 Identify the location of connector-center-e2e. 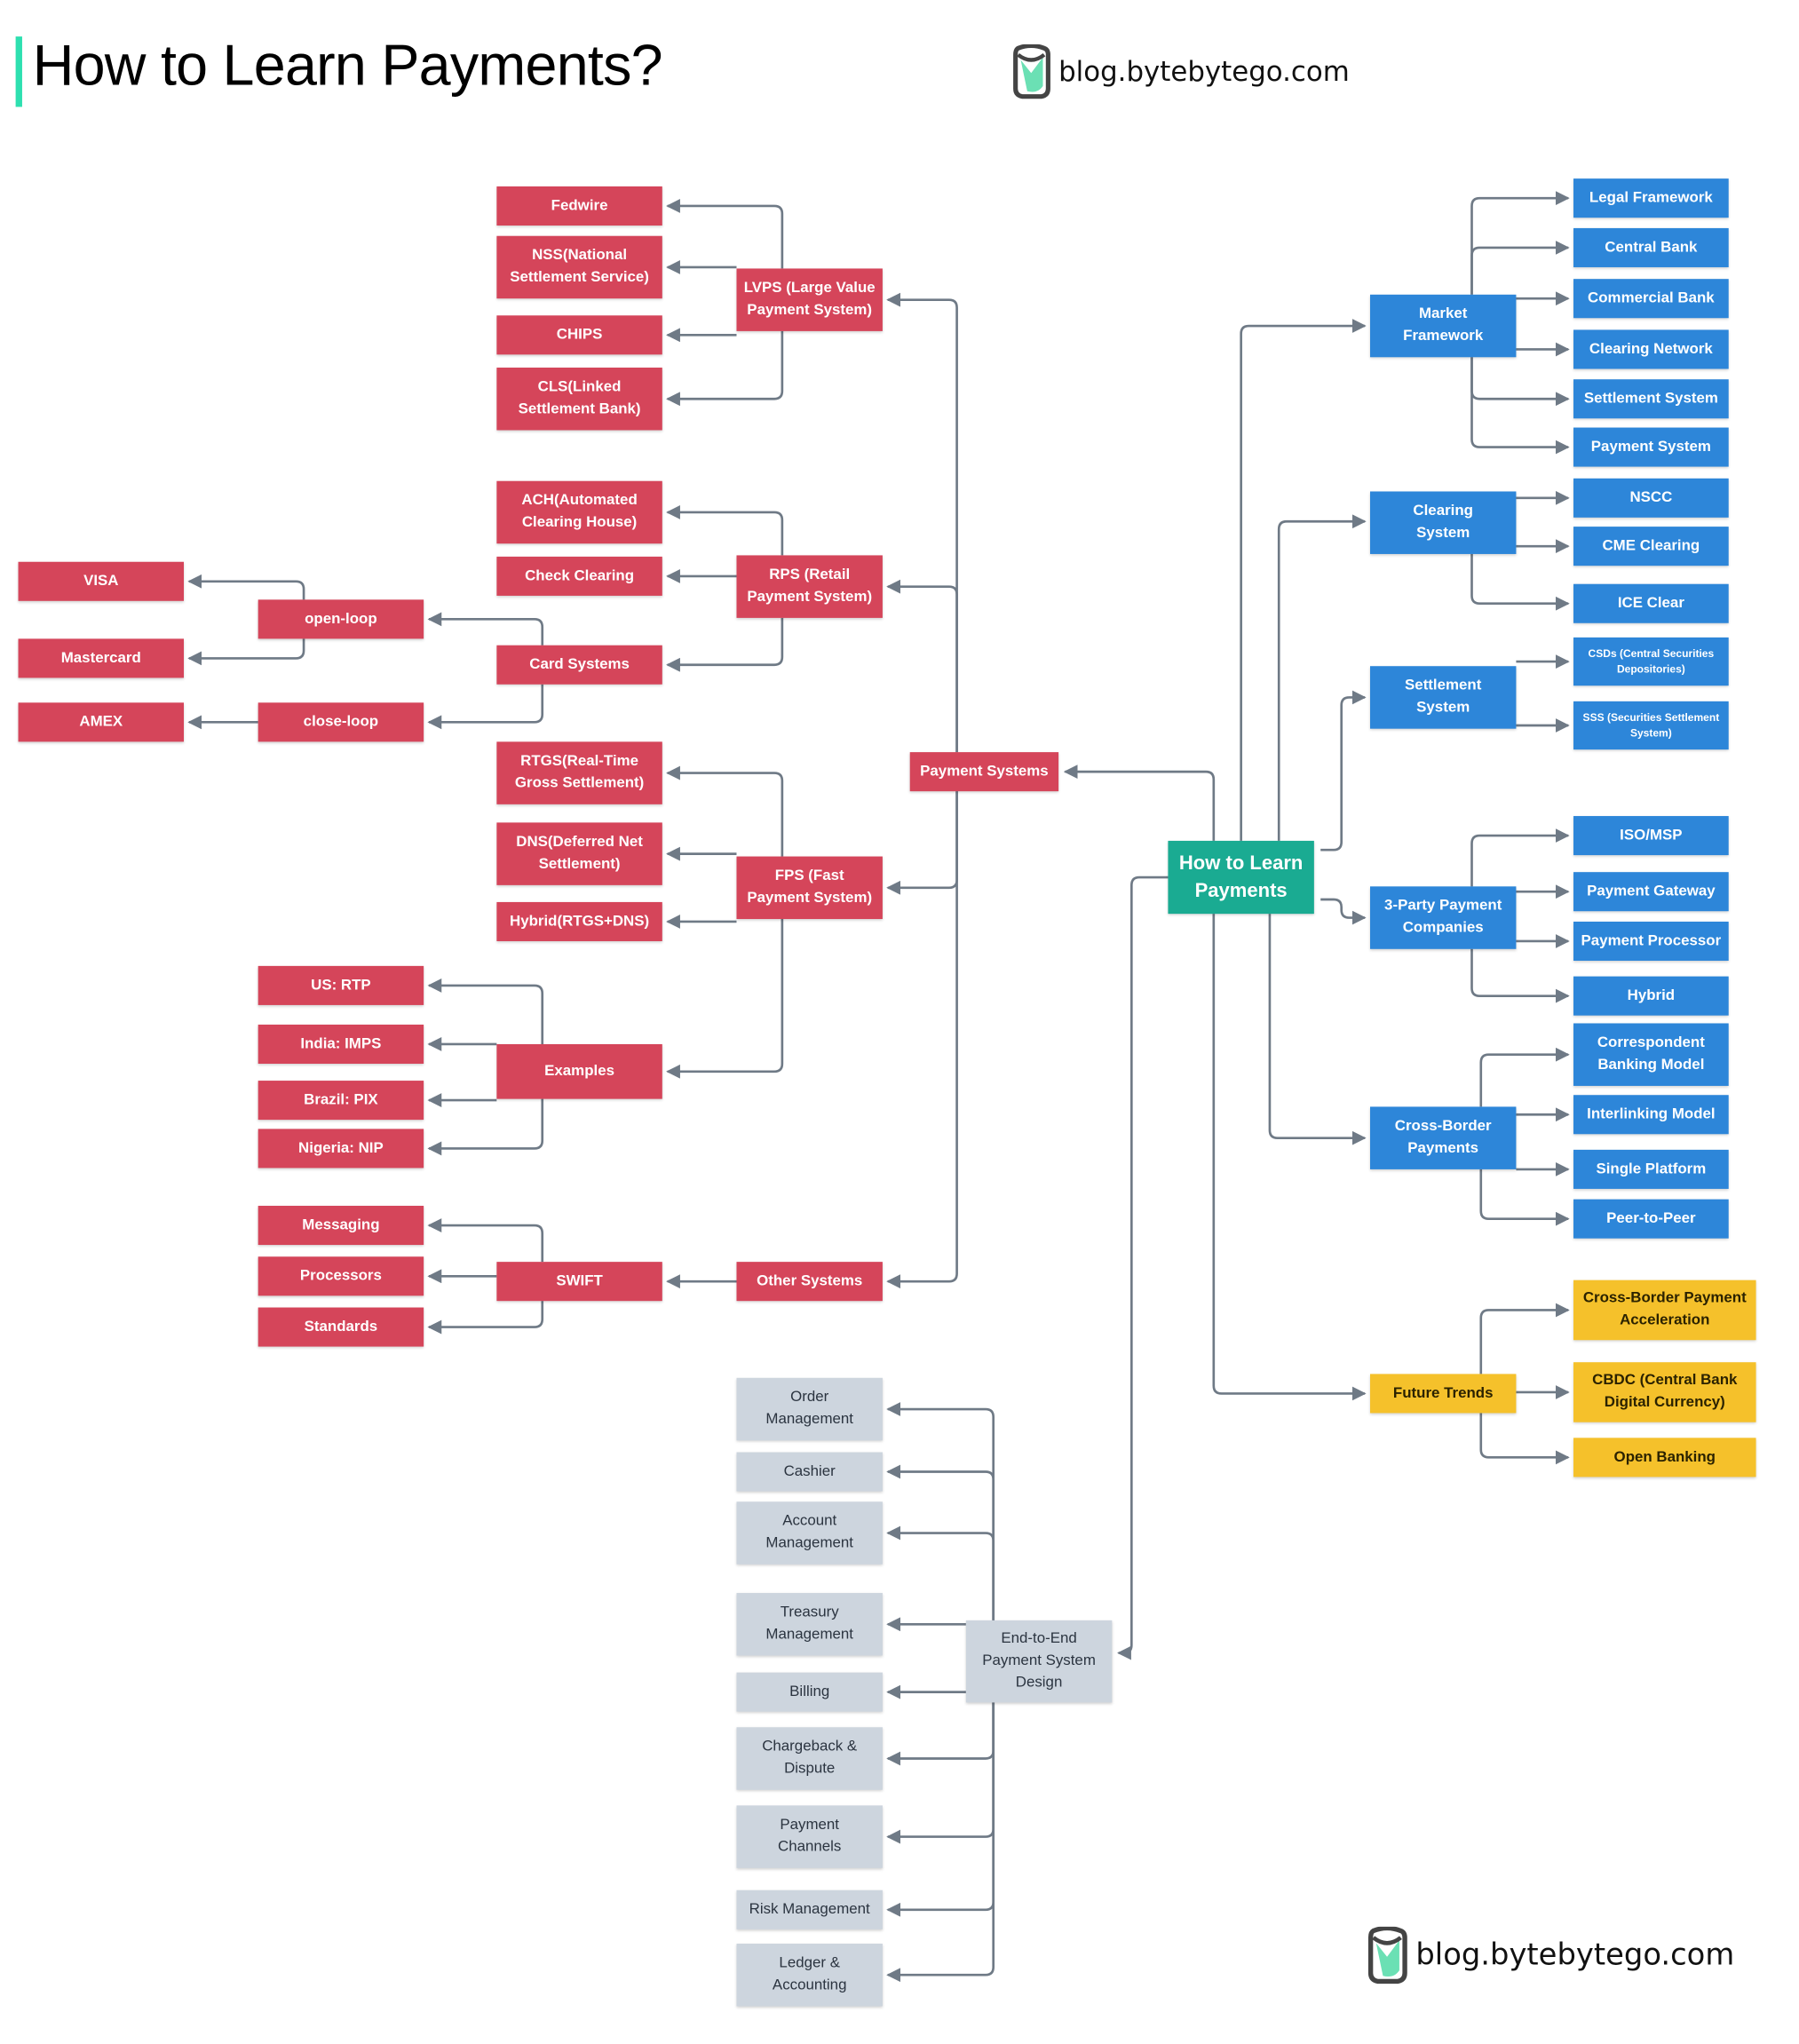
(1143, 1267).